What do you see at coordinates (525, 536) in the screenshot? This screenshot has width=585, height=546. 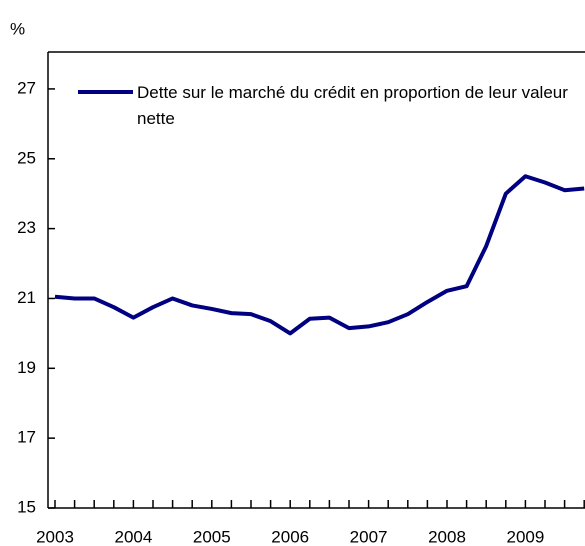 I see `x-tick-label: 2009` at bounding box center [525, 536].